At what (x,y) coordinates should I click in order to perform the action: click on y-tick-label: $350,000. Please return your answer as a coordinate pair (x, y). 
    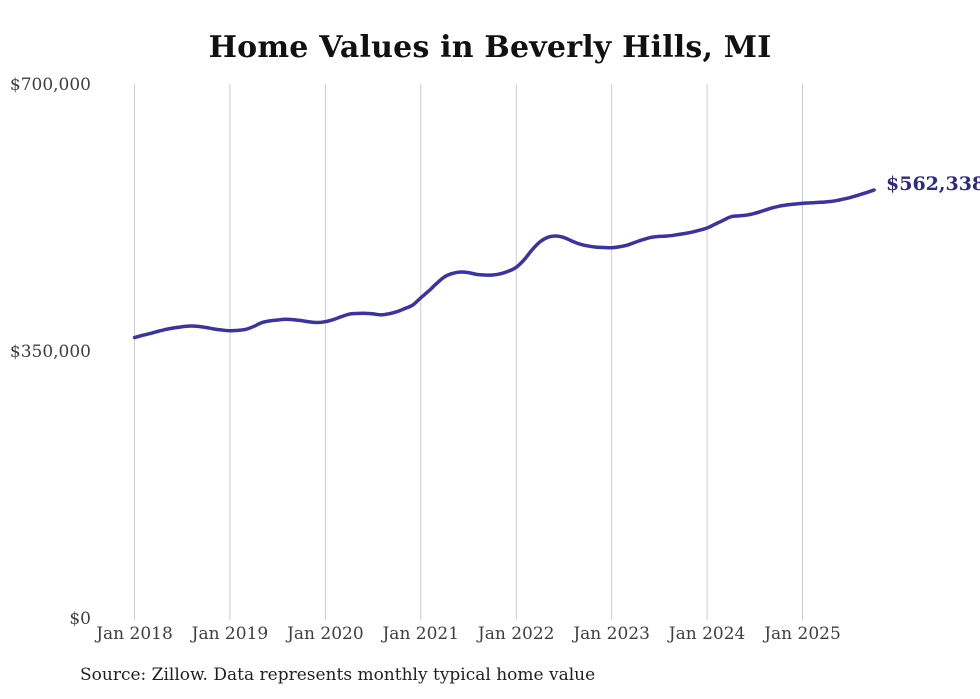
    Looking at the image, I should click on (50, 352).